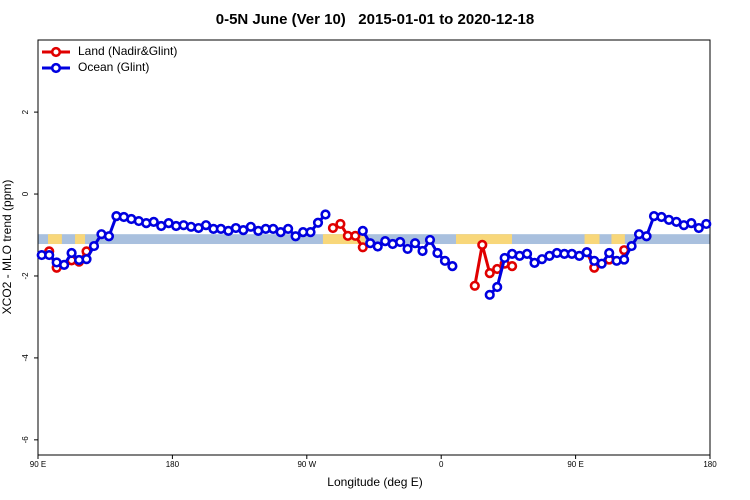 The image size is (750, 500). I want to click on legend-label: Ocean (Glint), so click(113, 67).